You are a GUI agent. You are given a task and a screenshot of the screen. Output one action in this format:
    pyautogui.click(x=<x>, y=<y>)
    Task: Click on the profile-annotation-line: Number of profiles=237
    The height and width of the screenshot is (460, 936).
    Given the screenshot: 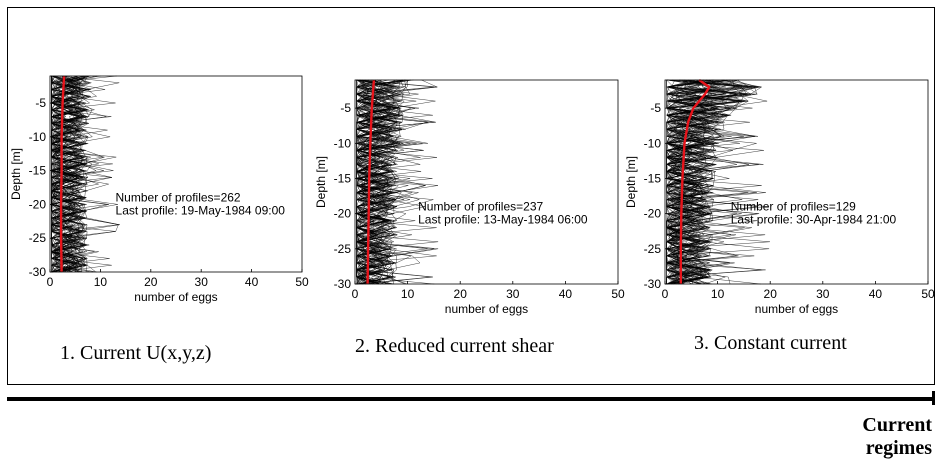 What is the action you would take?
    pyautogui.click(x=480, y=207)
    